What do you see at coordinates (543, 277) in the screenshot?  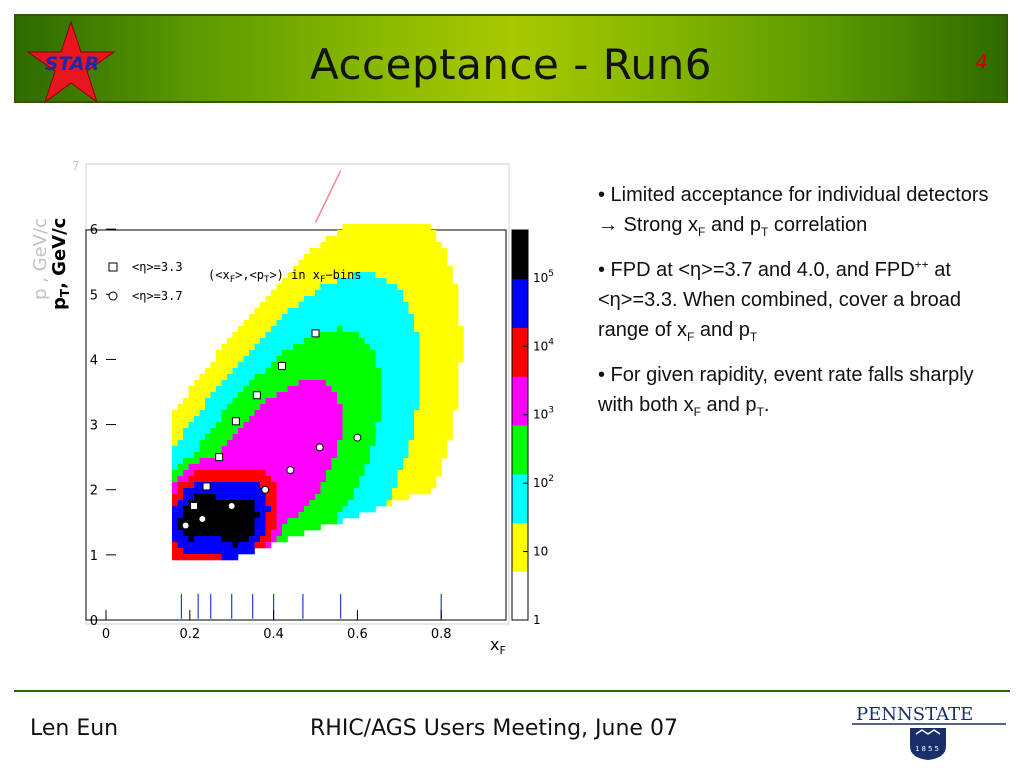 I see `colorbar-tick-label: 105` at bounding box center [543, 277].